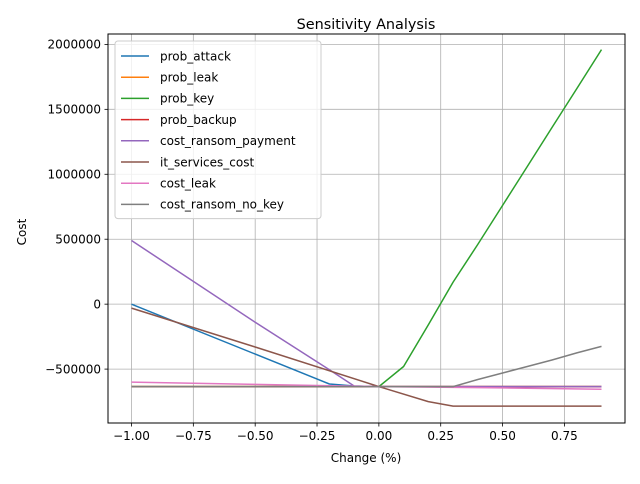 The height and width of the screenshot is (484, 640). What do you see at coordinates (366, 458) in the screenshot?
I see `x-axis-label: Change (%)` at bounding box center [366, 458].